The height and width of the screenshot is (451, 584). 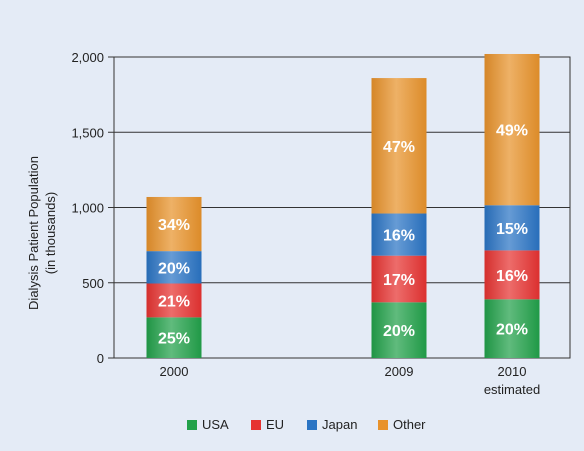 I want to click on bar-segment-usa-2000, so click(x=174, y=337).